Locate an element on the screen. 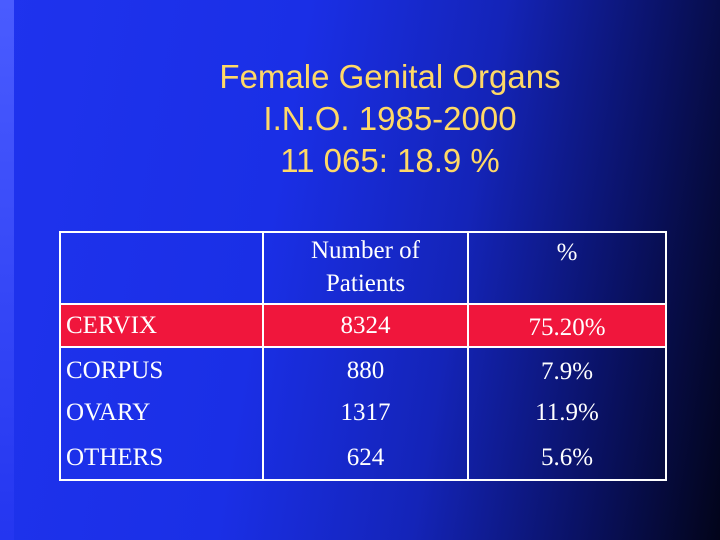  row-patients: 624 is located at coordinates (365, 457).